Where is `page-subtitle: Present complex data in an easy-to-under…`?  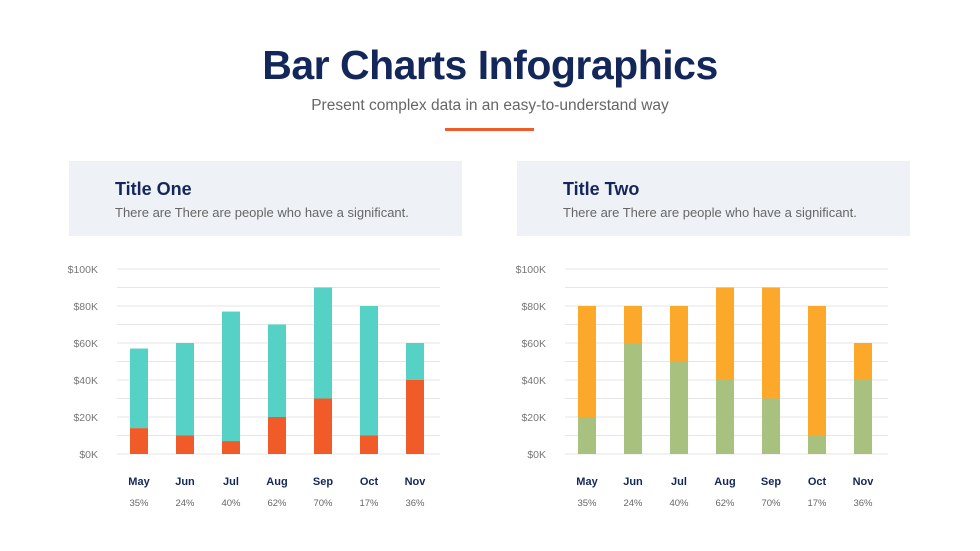 page-subtitle: Present complex data in an easy-to-under… is located at coordinates (490, 105).